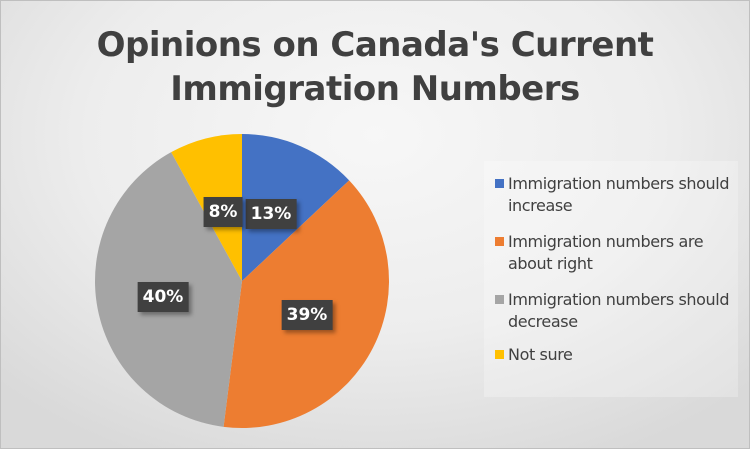  I want to click on data-label-about-right: 39%, so click(307, 315).